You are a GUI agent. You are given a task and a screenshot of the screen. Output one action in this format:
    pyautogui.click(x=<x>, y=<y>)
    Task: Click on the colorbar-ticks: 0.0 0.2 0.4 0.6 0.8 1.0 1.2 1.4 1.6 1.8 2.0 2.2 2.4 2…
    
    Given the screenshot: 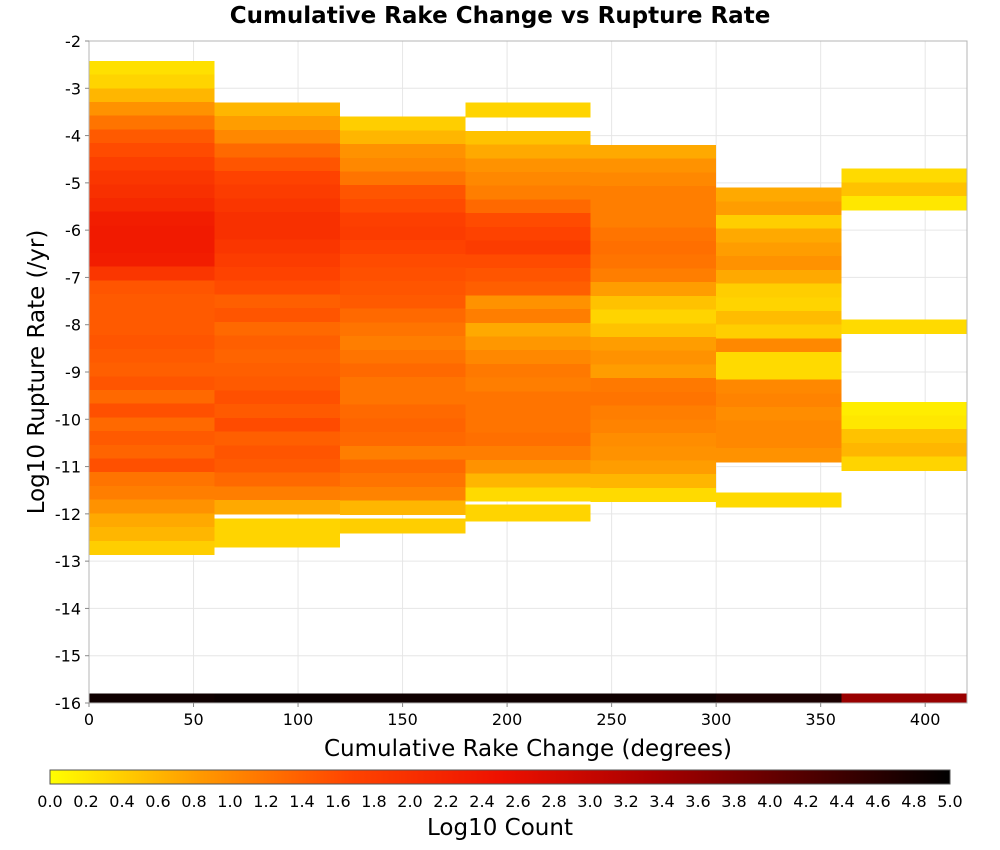 What is the action you would take?
    pyautogui.click(x=499, y=801)
    